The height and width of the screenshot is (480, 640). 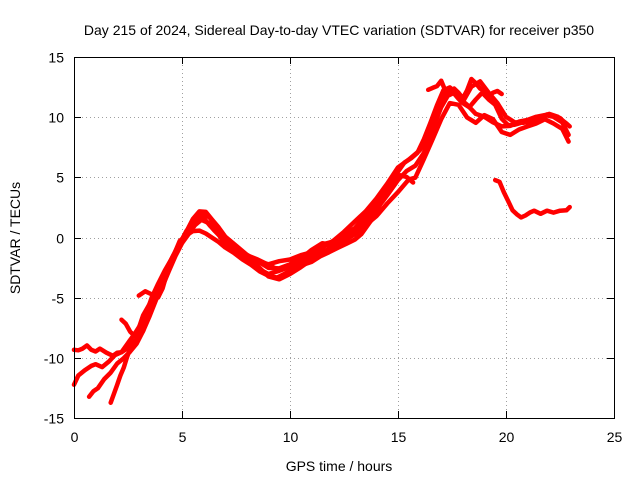 What do you see at coordinates (60, 239) in the screenshot?
I see `y-tick-label: 0` at bounding box center [60, 239].